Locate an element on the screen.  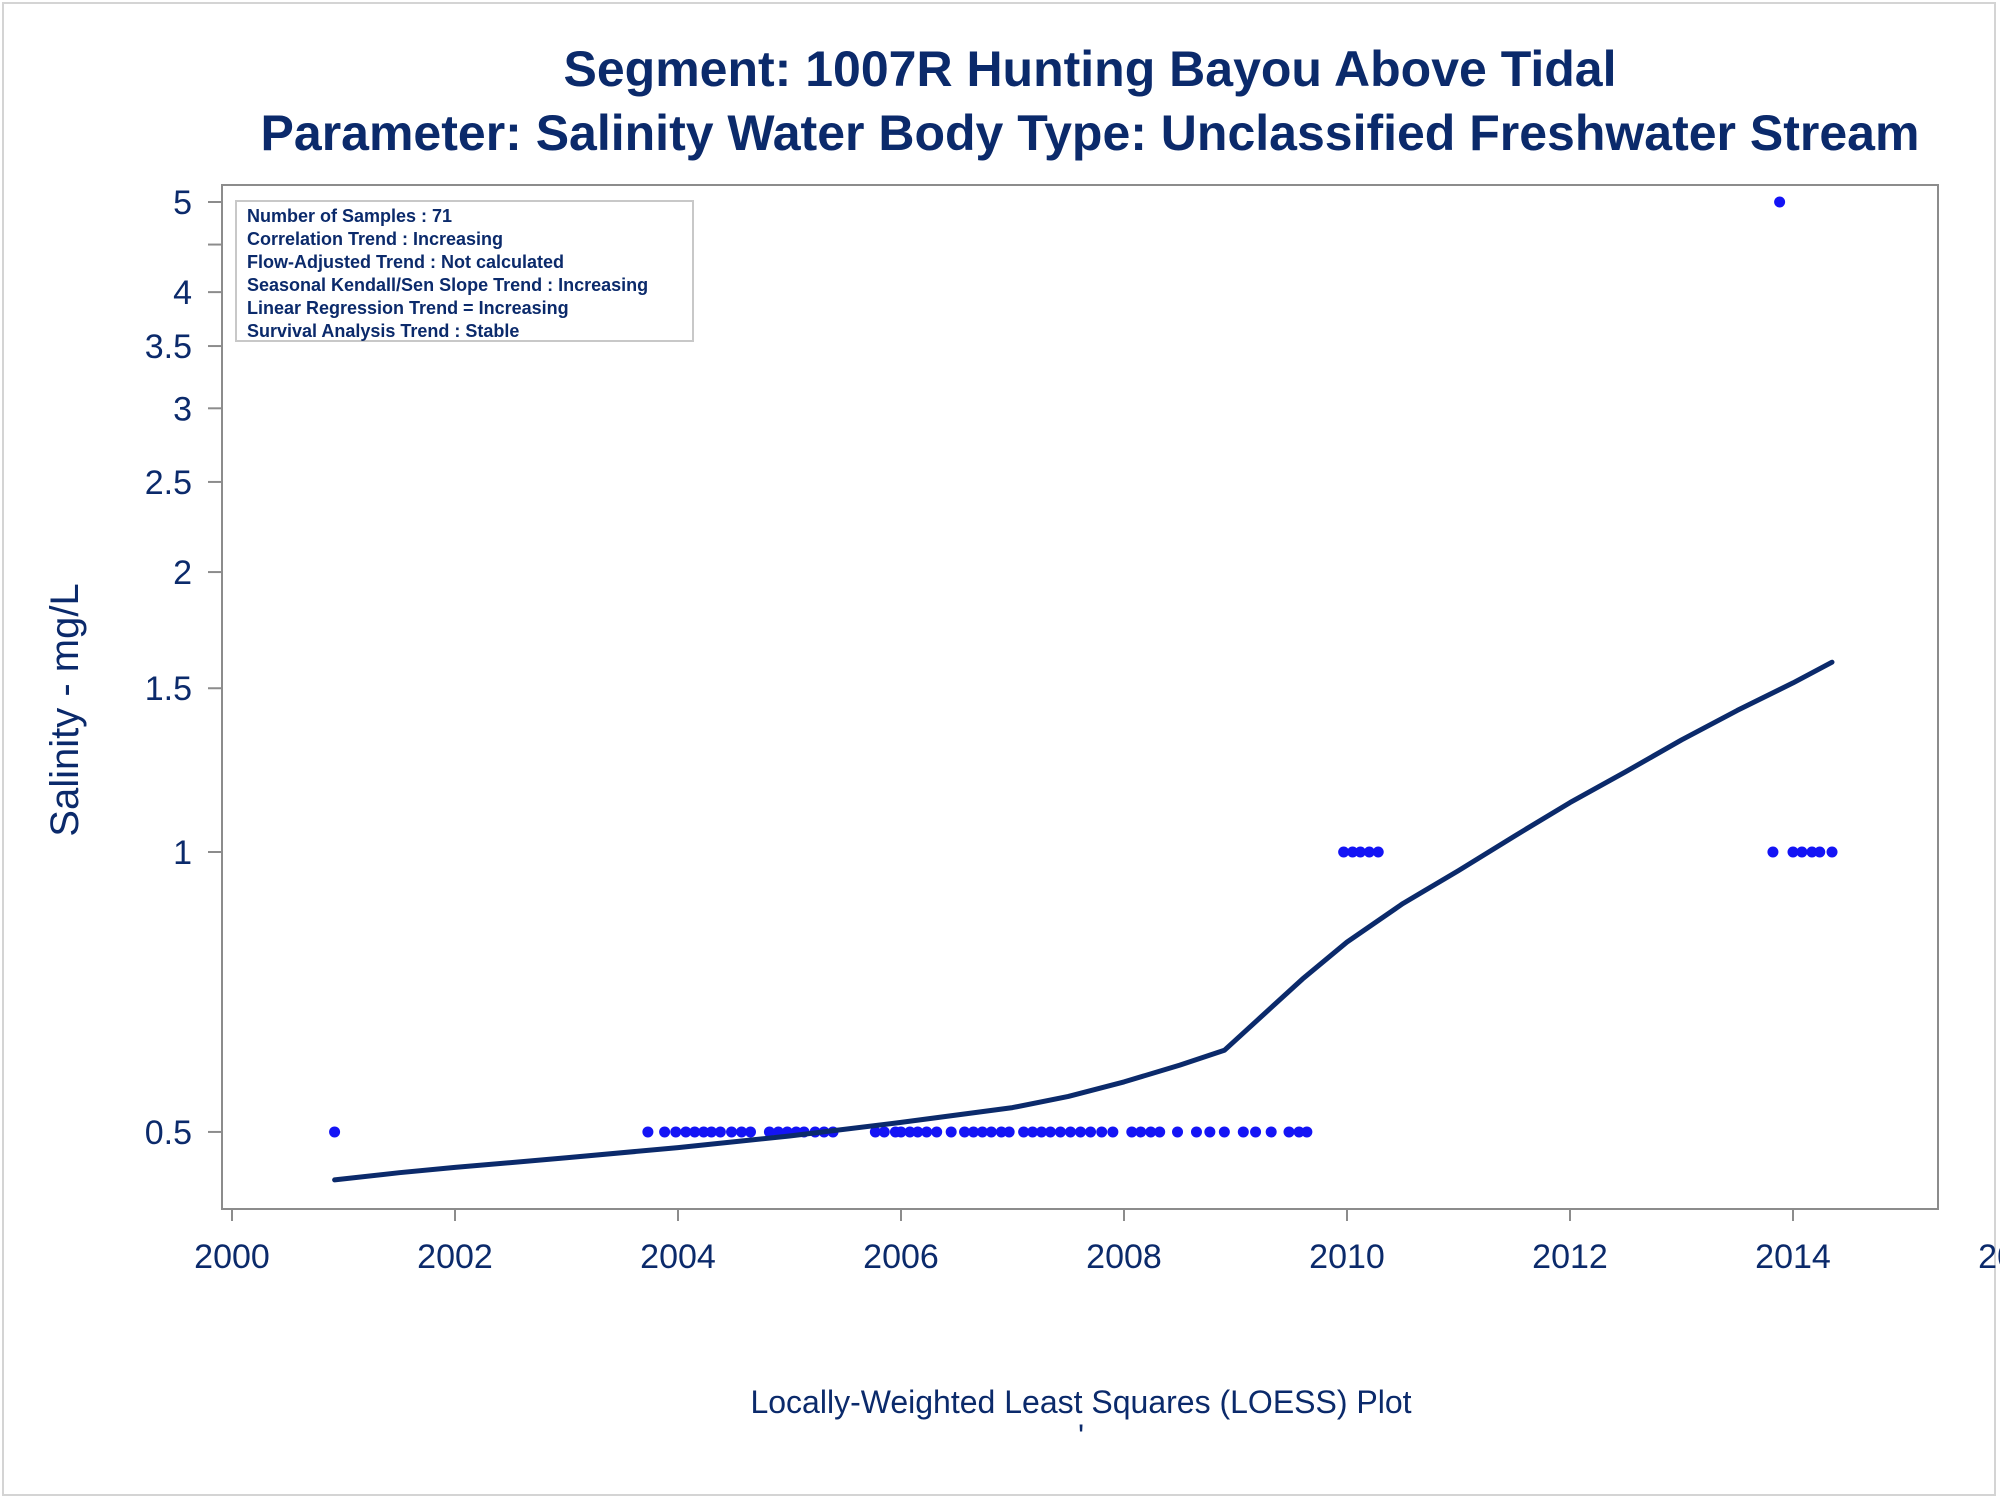
y-tick-label: 5 is located at coordinates (182, 203).